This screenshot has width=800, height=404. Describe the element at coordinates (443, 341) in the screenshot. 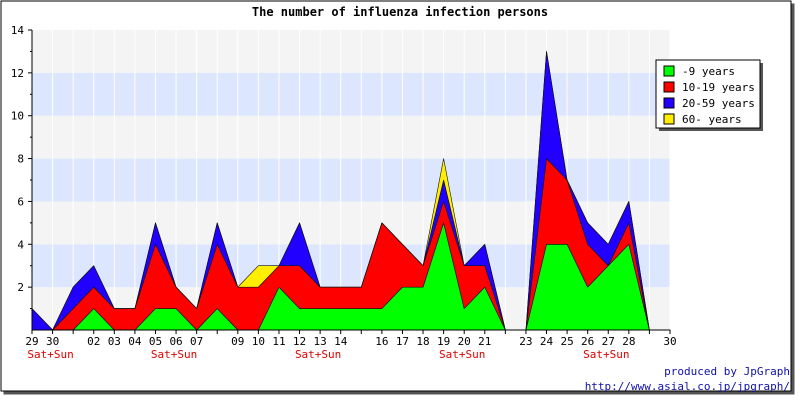

I see `x-tick-label: 19` at that location.